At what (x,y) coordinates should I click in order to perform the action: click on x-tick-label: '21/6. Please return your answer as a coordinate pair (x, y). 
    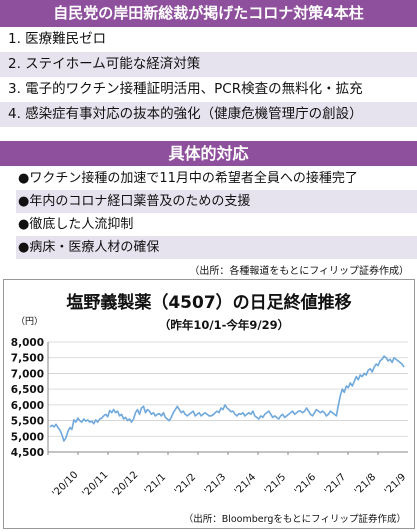
    Looking at the image, I should click on (306, 485).